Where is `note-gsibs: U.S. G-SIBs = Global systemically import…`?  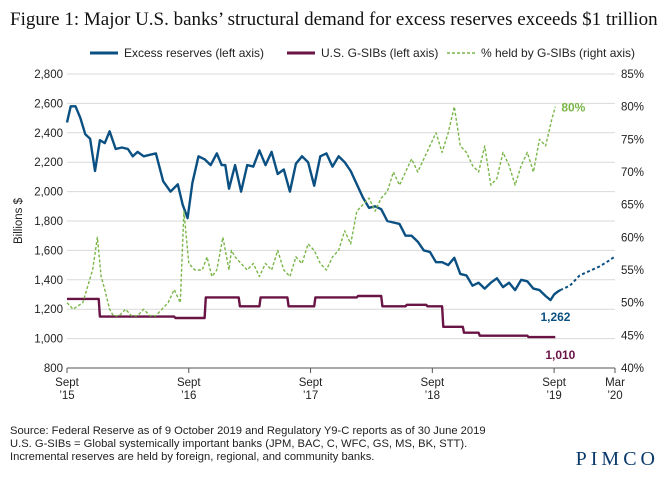
note-gsibs: U.S. G-SIBs = Global systemically import… is located at coordinates (239, 444).